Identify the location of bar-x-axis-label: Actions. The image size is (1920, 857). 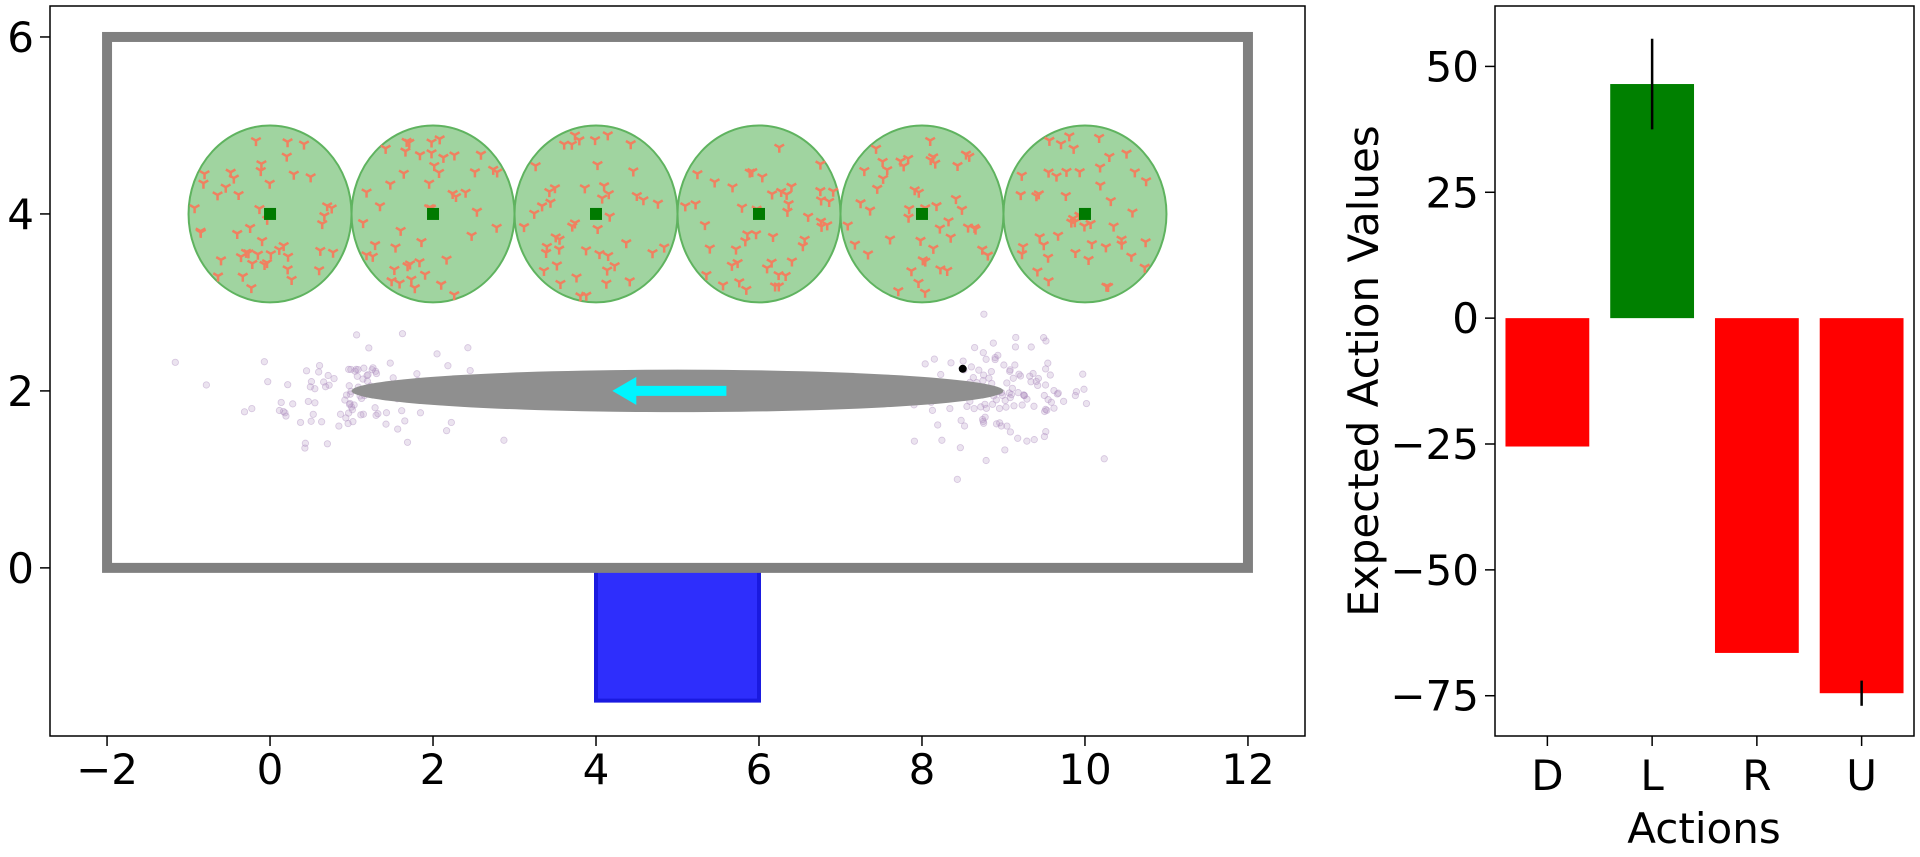
(1703, 828).